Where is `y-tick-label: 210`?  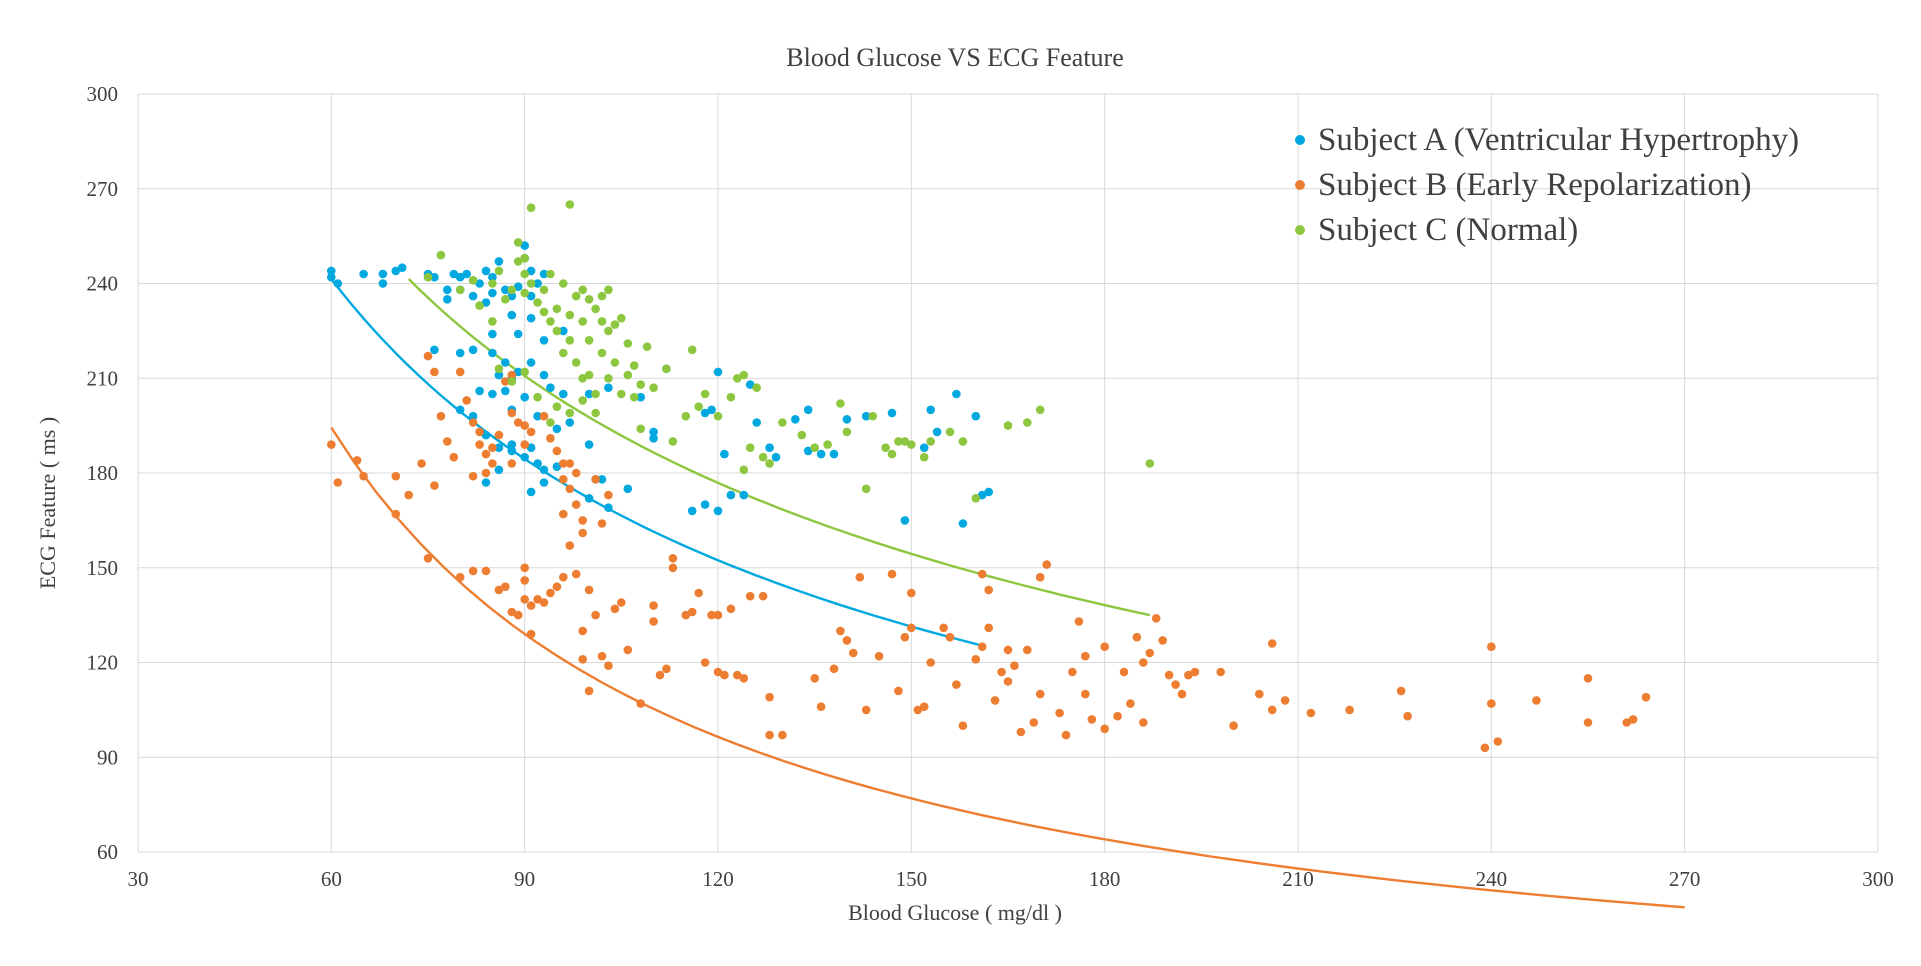
y-tick-label: 210 is located at coordinates (103, 378).